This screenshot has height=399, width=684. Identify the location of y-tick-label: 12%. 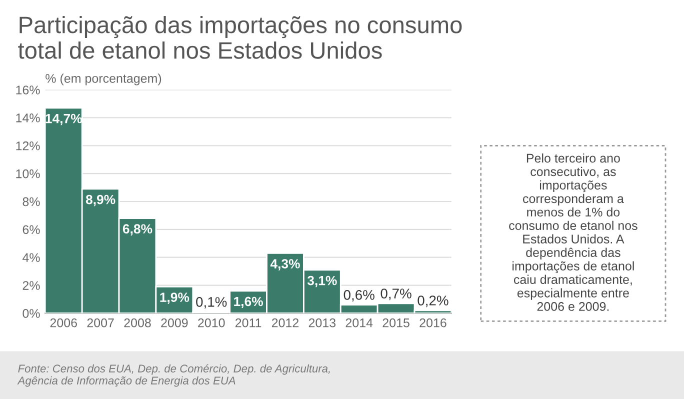
(28, 145).